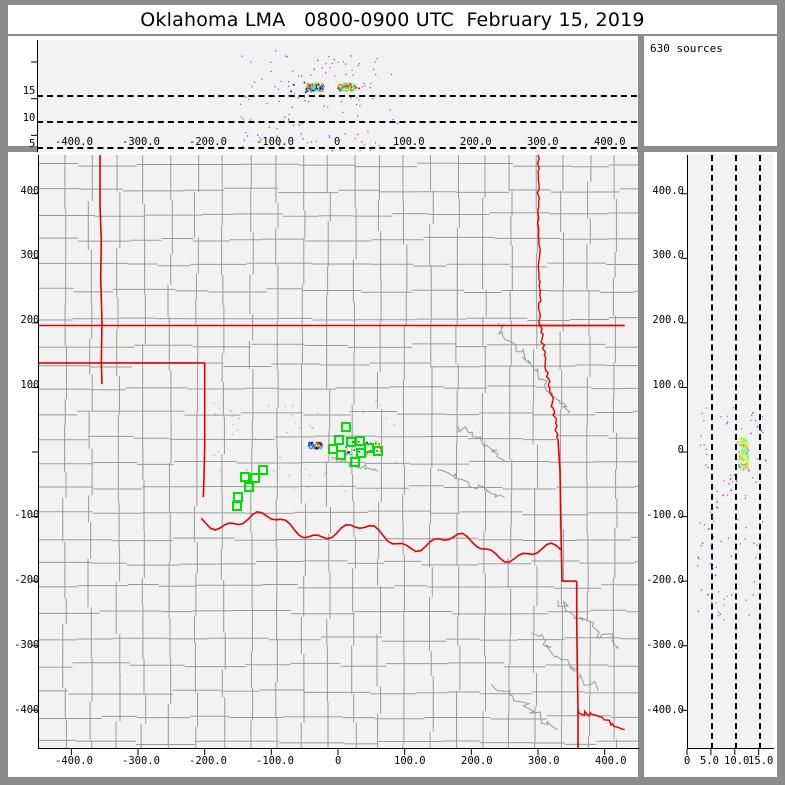 This screenshot has width=785, height=785. I want to click on side-ytick--100: -100.0, so click(665, 515).